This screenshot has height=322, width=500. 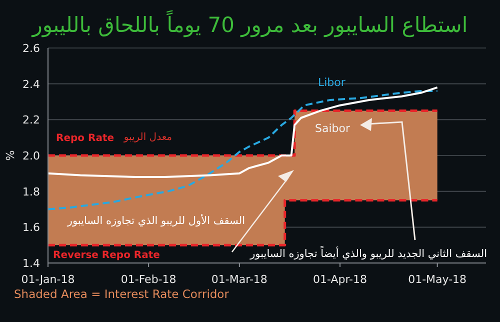 What do you see at coordinates (249, 23) in the screenshot?
I see `chart-title: استطاع السايبور بعد مرور 70 يوماً باللحاق بالليبور` at bounding box center [249, 23].